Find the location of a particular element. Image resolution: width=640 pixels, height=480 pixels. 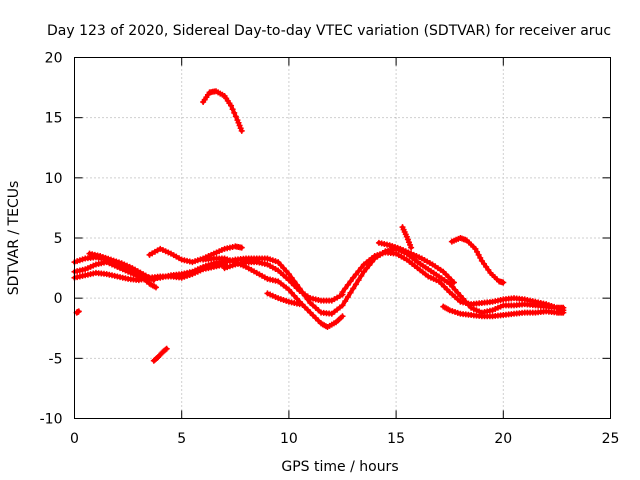

y-tick-label: -5 is located at coordinates (56, 359).